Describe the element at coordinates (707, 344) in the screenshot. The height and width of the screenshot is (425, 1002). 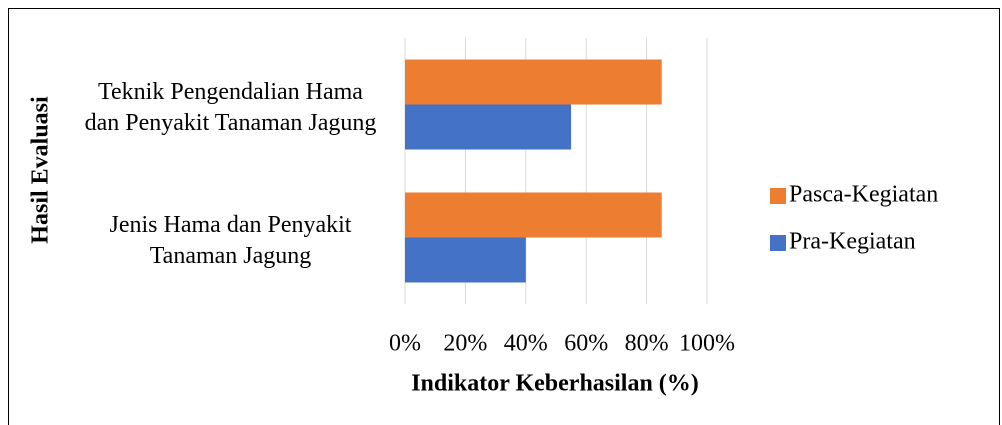
I see `x-tick-label: 100%` at that location.